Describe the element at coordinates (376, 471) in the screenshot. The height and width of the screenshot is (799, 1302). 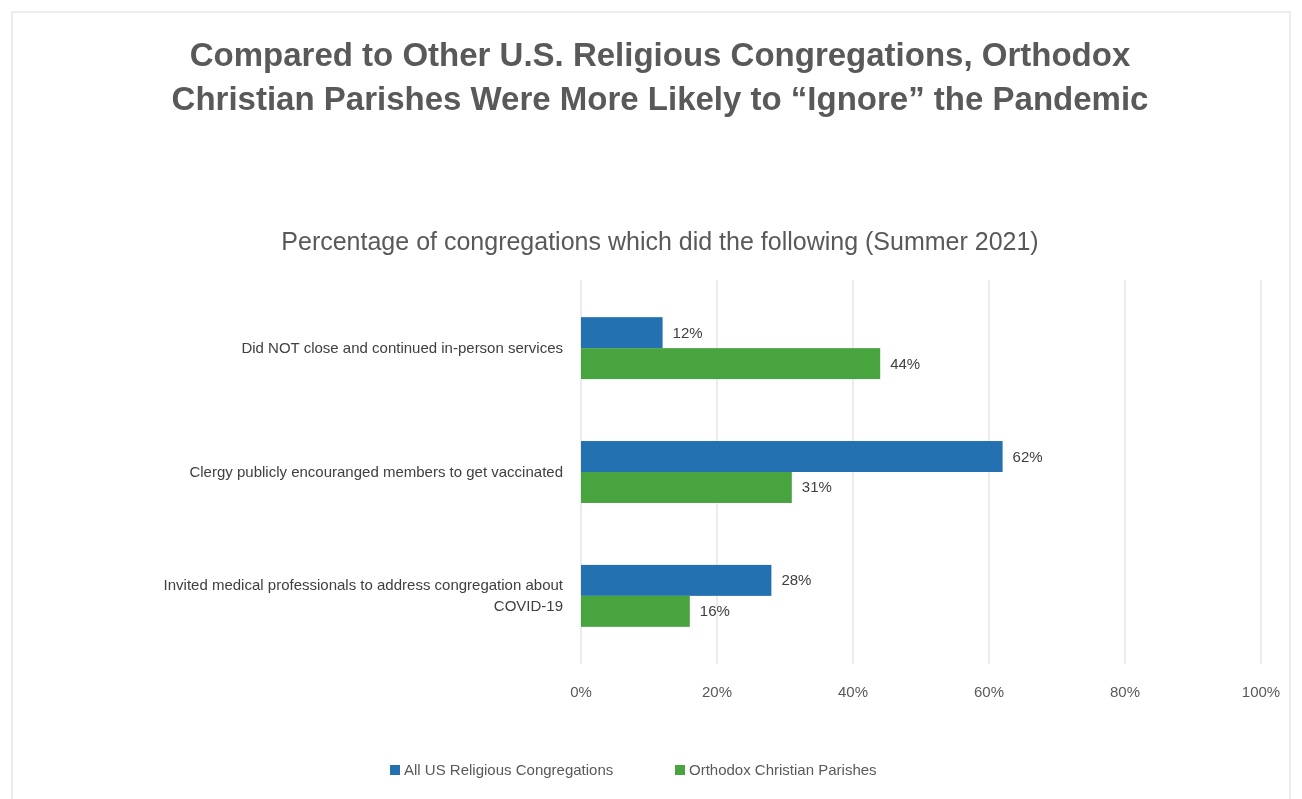
I see `y-tick-label: Clergy publicly encouranged members to get vaccinated` at that location.